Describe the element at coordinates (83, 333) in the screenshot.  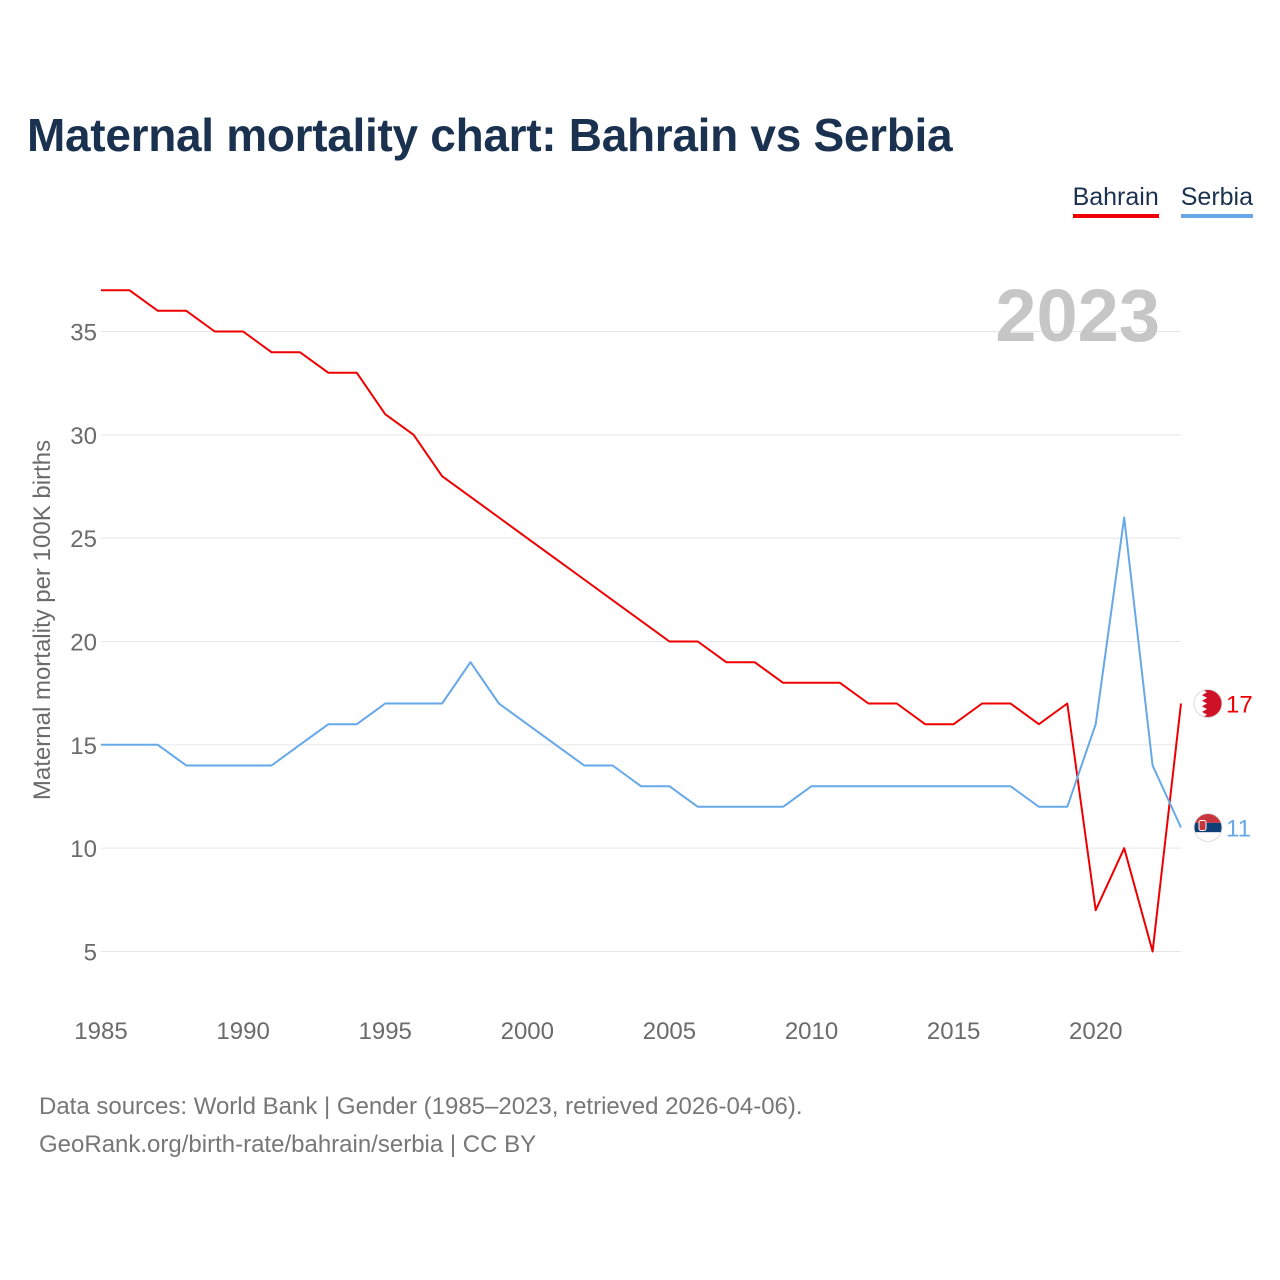
I see `y-tick-label: 35` at that location.